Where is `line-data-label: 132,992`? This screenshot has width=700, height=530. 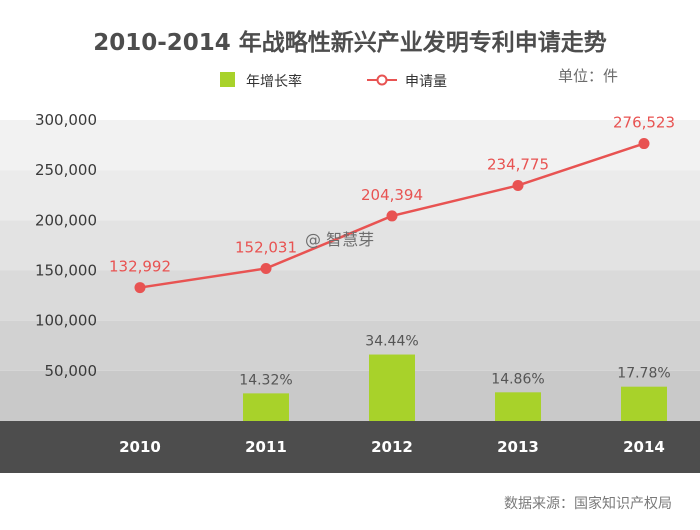 line-data-label: 132,992 is located at coordinates (140, 267).